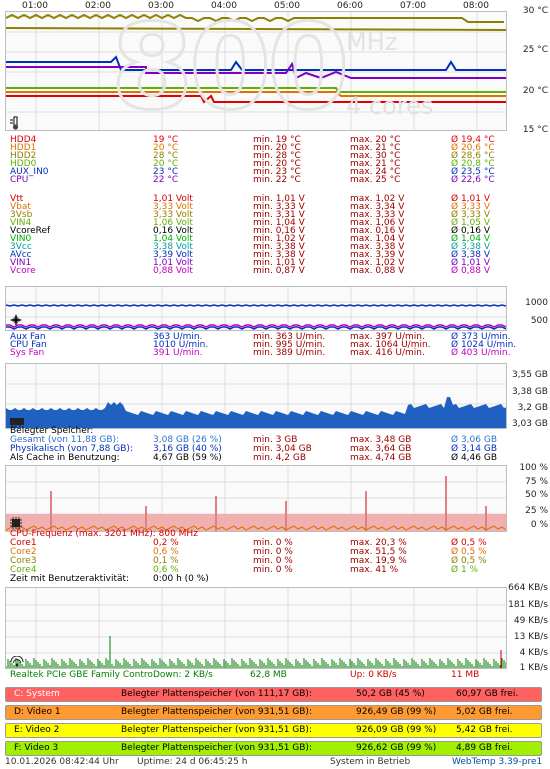 Image resolution: width=550 pixels, height=769 pixels. Describe the element at coordinates (30, 231) in the screenshot. I see `stat-name: VcoreRef` at that location.